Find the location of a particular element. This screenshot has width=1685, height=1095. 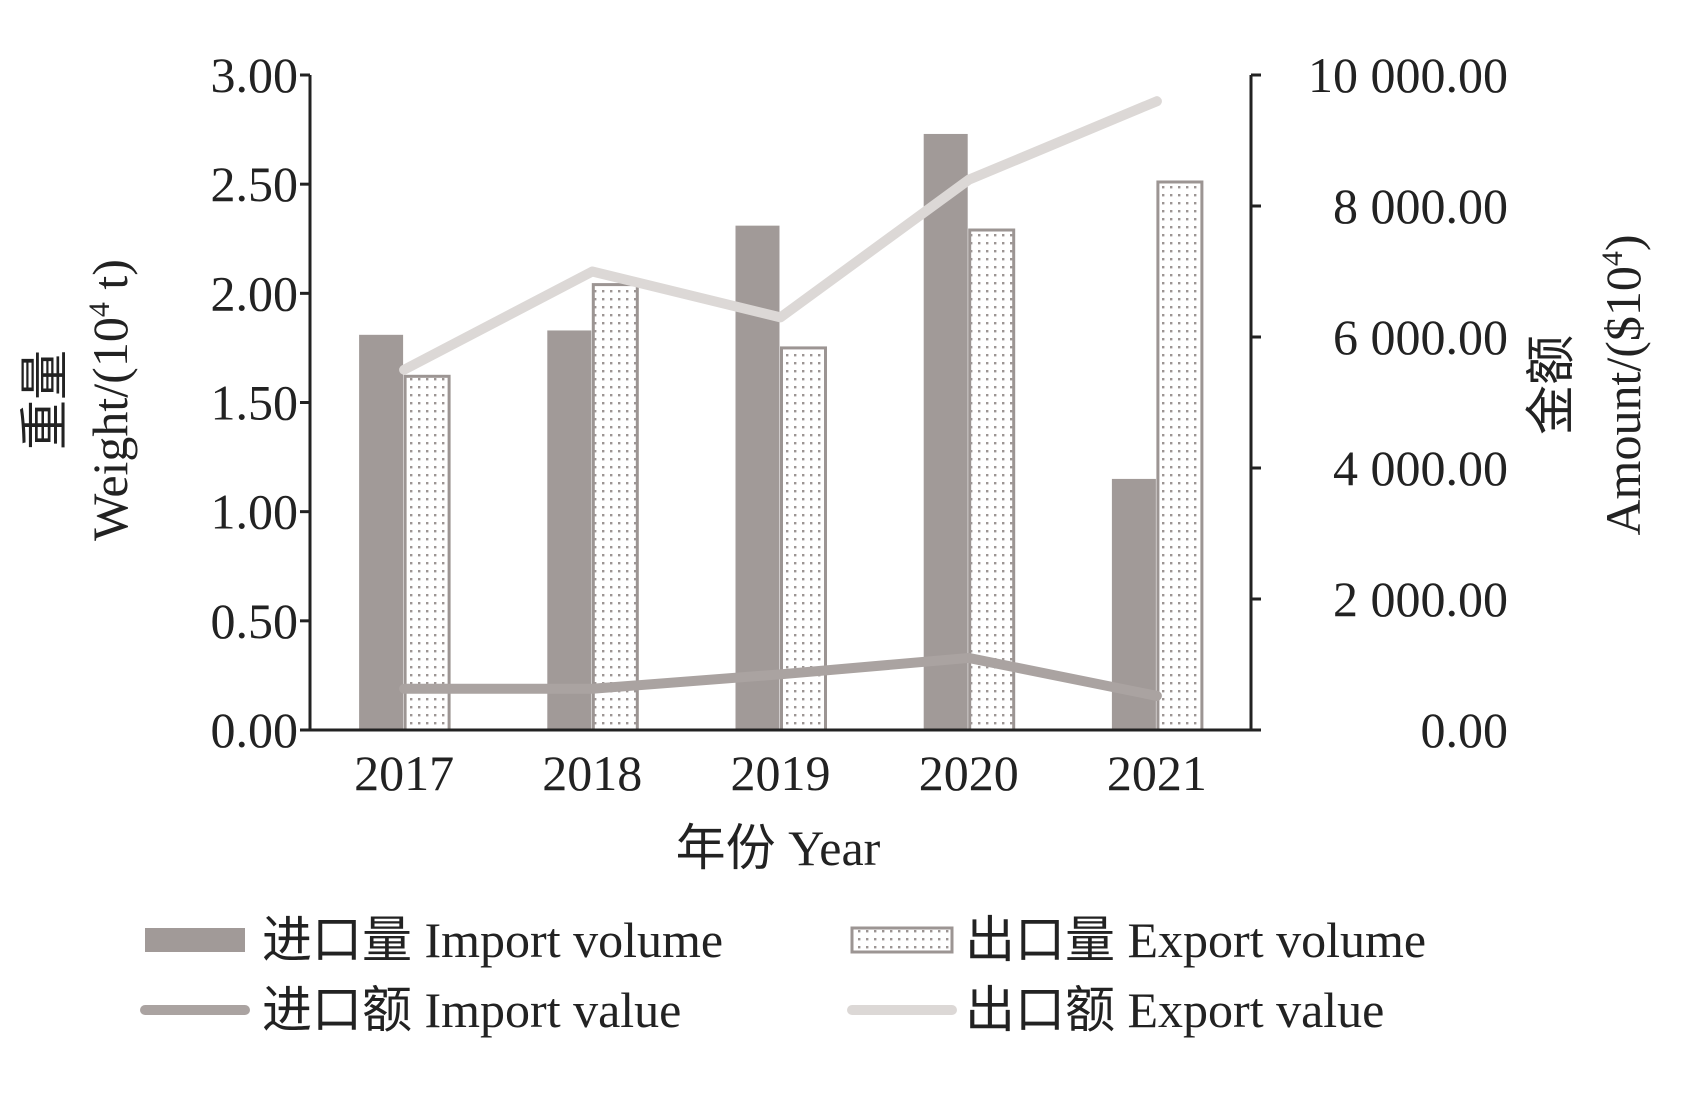

x-axis-ticks: 2017 2018 2019 2020 2021 is located at coordinates (780, 773).